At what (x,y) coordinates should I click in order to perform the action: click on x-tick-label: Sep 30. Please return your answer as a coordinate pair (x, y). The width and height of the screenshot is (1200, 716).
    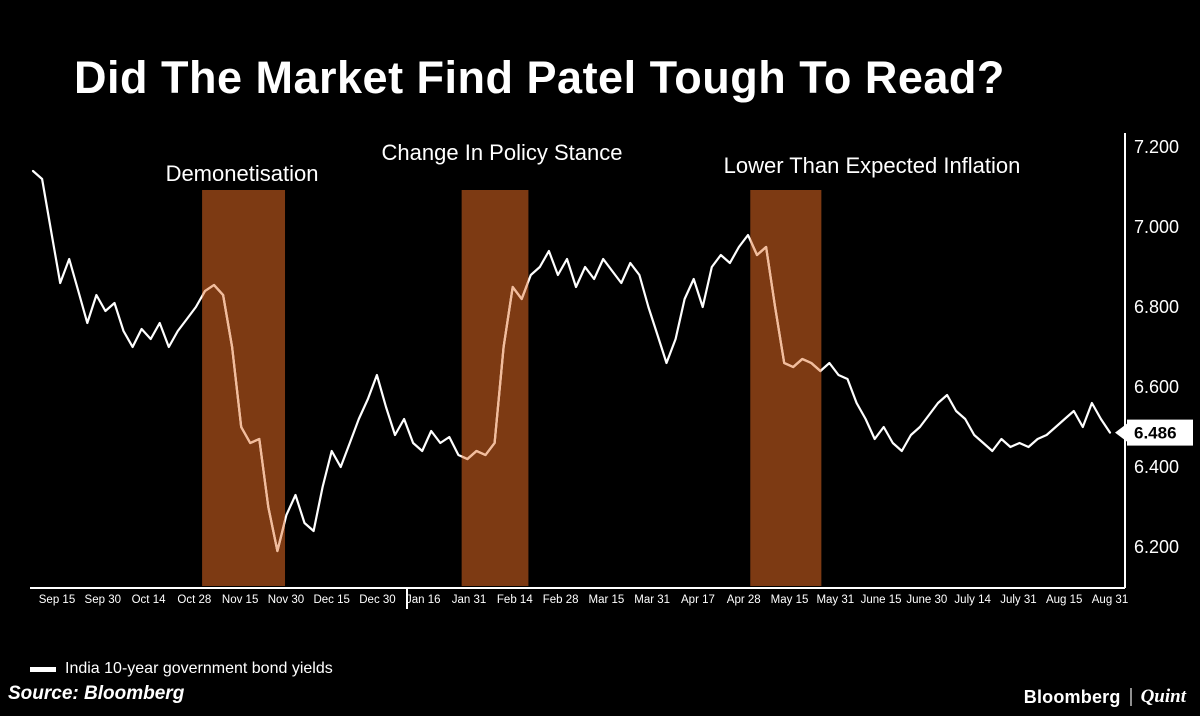
    Looking at the image, I should click on (103, 600).